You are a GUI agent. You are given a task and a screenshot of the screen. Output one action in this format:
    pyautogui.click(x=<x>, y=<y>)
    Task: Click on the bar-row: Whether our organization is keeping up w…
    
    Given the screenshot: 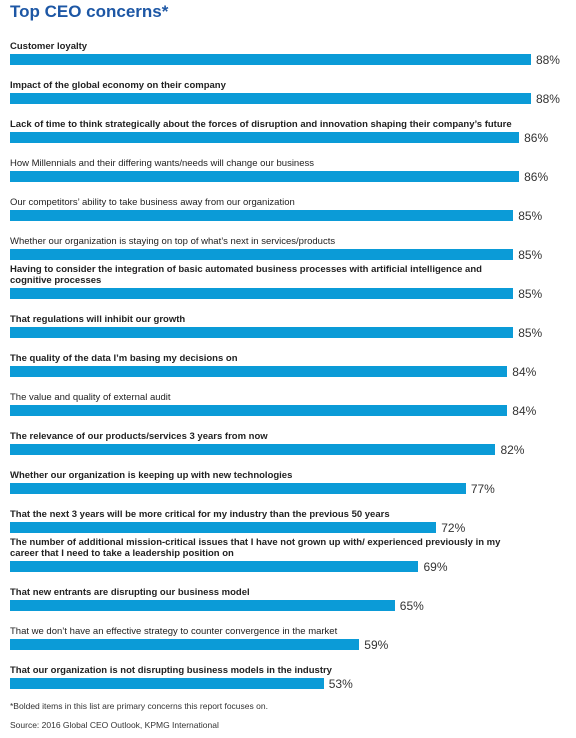 What is the action you would take?
    pyautogui.click(x=290, y=475)
    